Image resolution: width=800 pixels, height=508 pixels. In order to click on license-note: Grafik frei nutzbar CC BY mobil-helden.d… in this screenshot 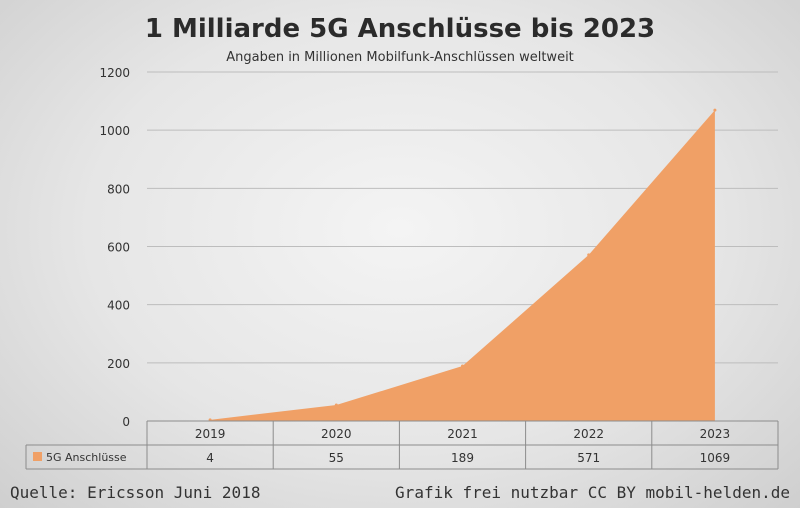, I will do `click(592, 492)`.